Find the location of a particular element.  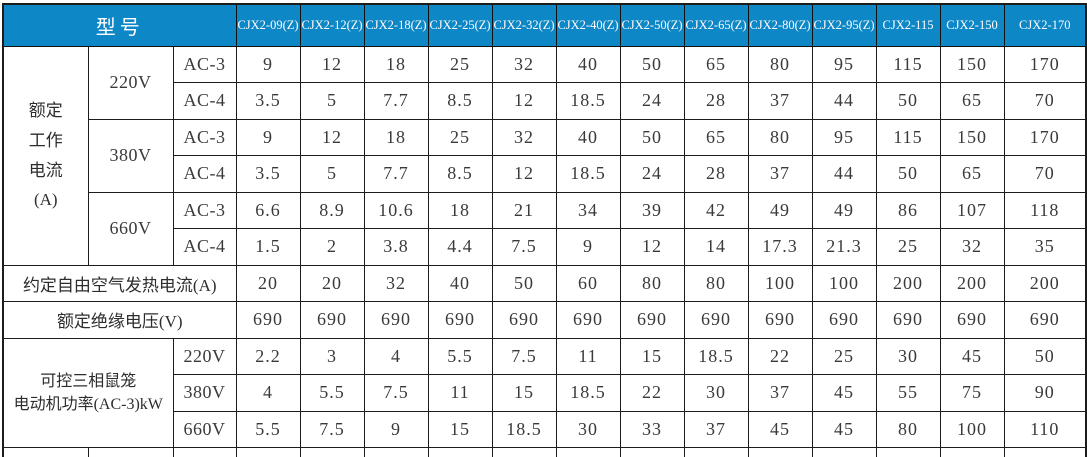

model-column-header: CJX2-170 is located at coordinates (1045, 25).